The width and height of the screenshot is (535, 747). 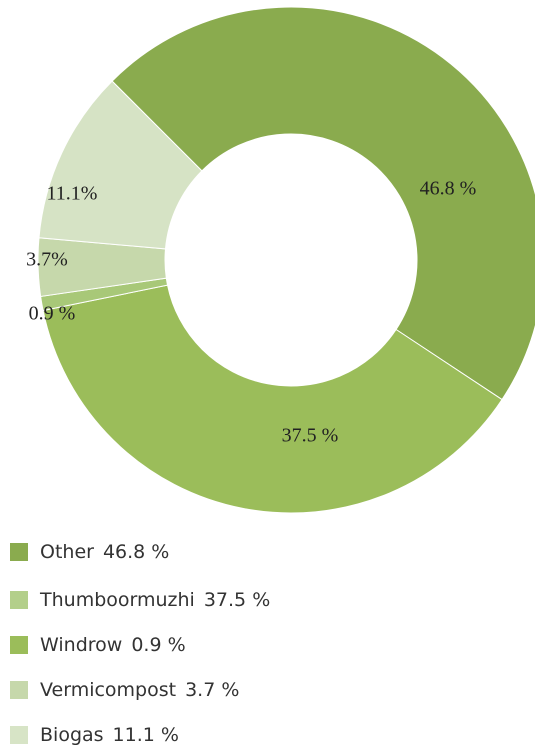 I want to click on legend-text: Other 46.8 %, so click(x=104, y=552).